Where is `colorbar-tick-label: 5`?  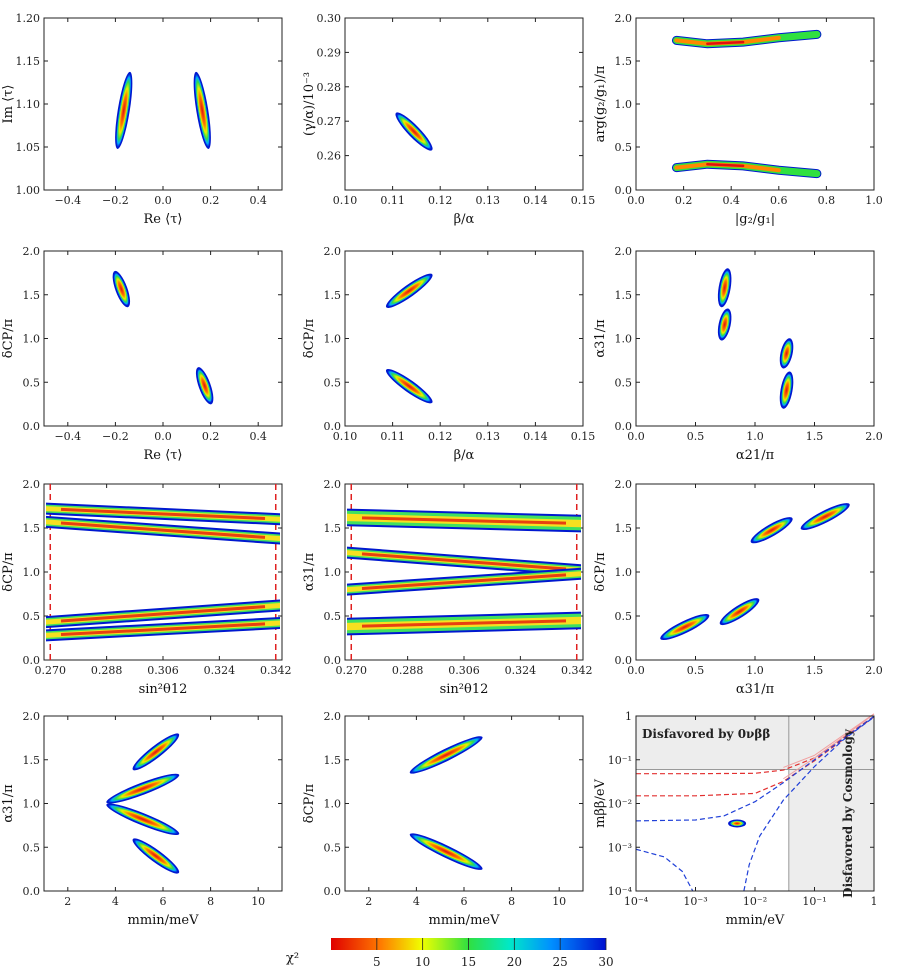 colorbar-tick-label: 5 is located at coordinates (377, 962).